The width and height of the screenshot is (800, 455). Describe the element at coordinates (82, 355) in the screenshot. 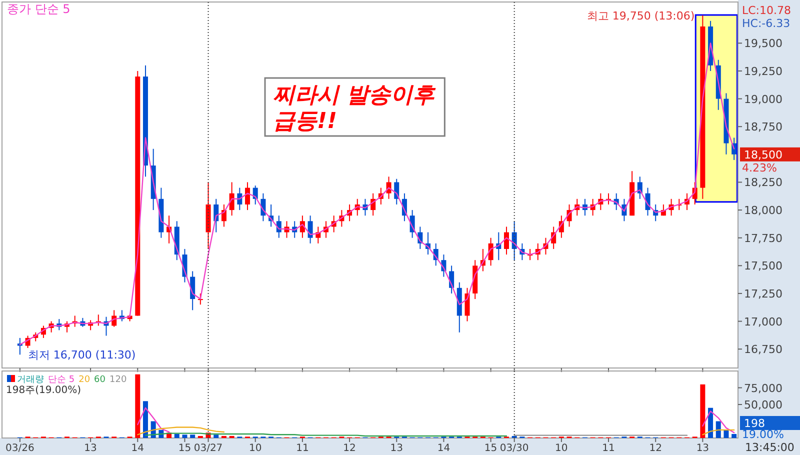

I see `annotation: 최저 16,700 (11:30)` at that location.